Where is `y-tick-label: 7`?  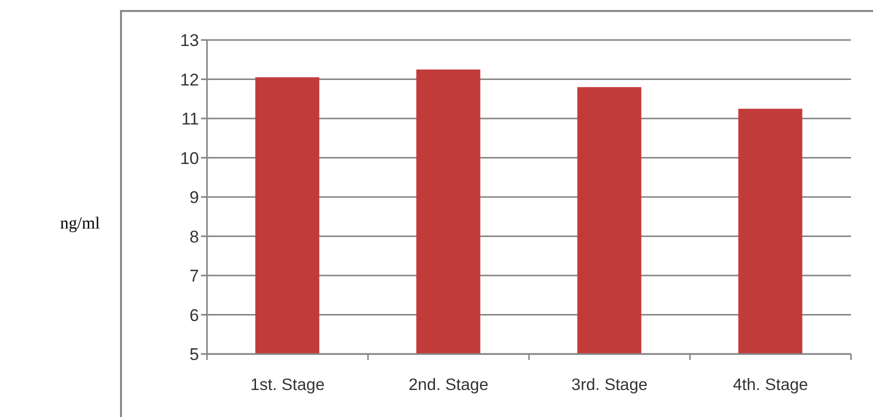 y-tick-label: 7 is located at coordinates (194, 276).